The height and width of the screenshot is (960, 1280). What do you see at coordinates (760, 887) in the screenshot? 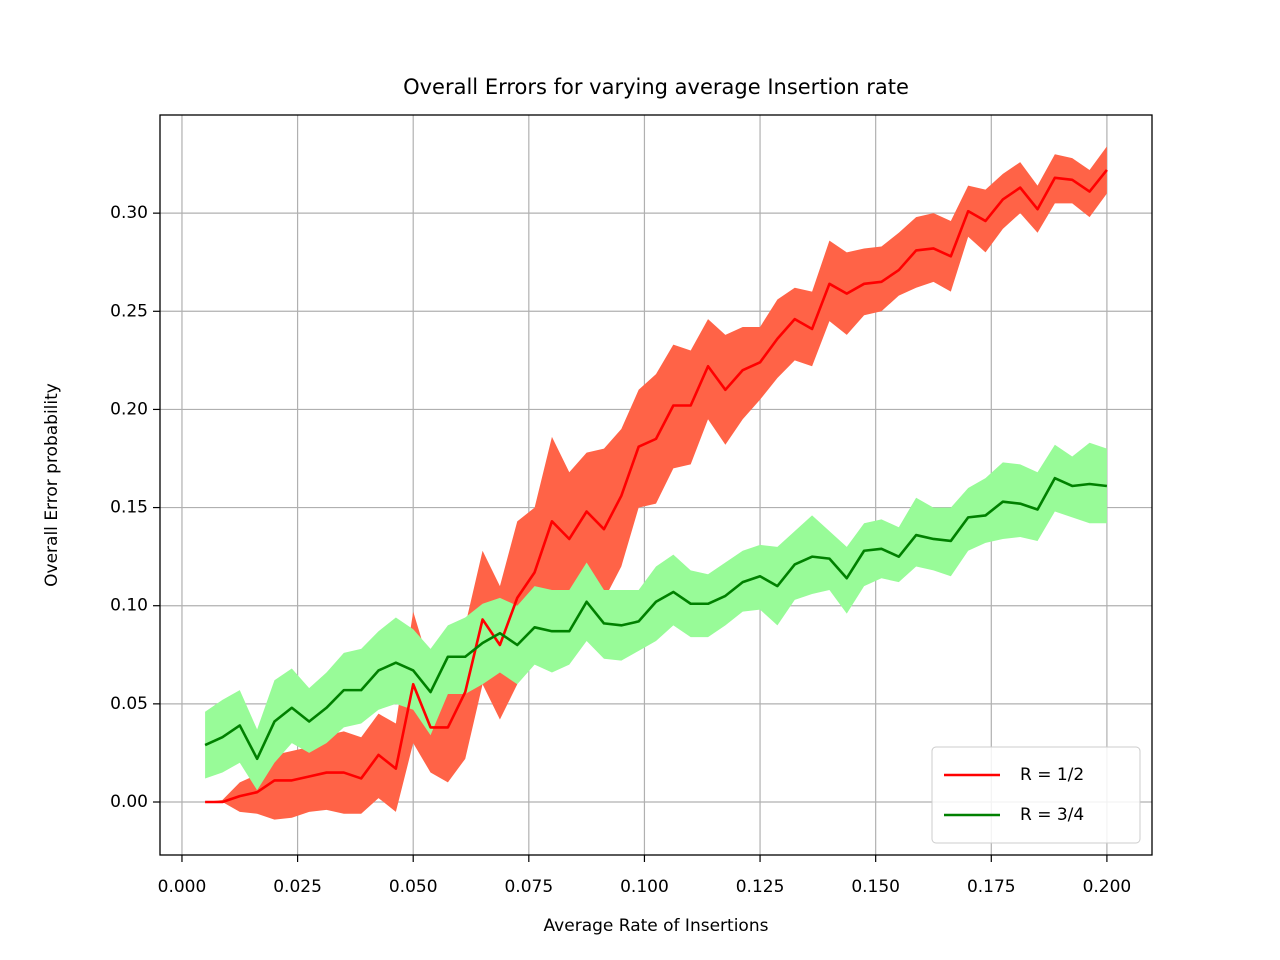
I see `x-tick-label: 0.125` at bounding box center [760, 887].